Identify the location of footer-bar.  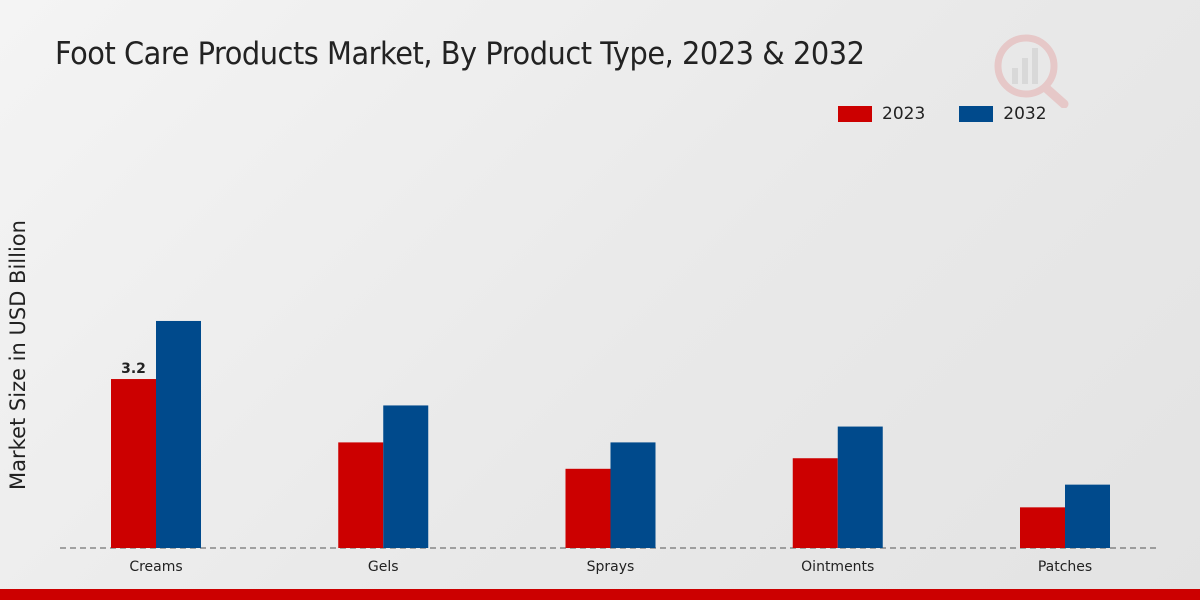
(600, 594).